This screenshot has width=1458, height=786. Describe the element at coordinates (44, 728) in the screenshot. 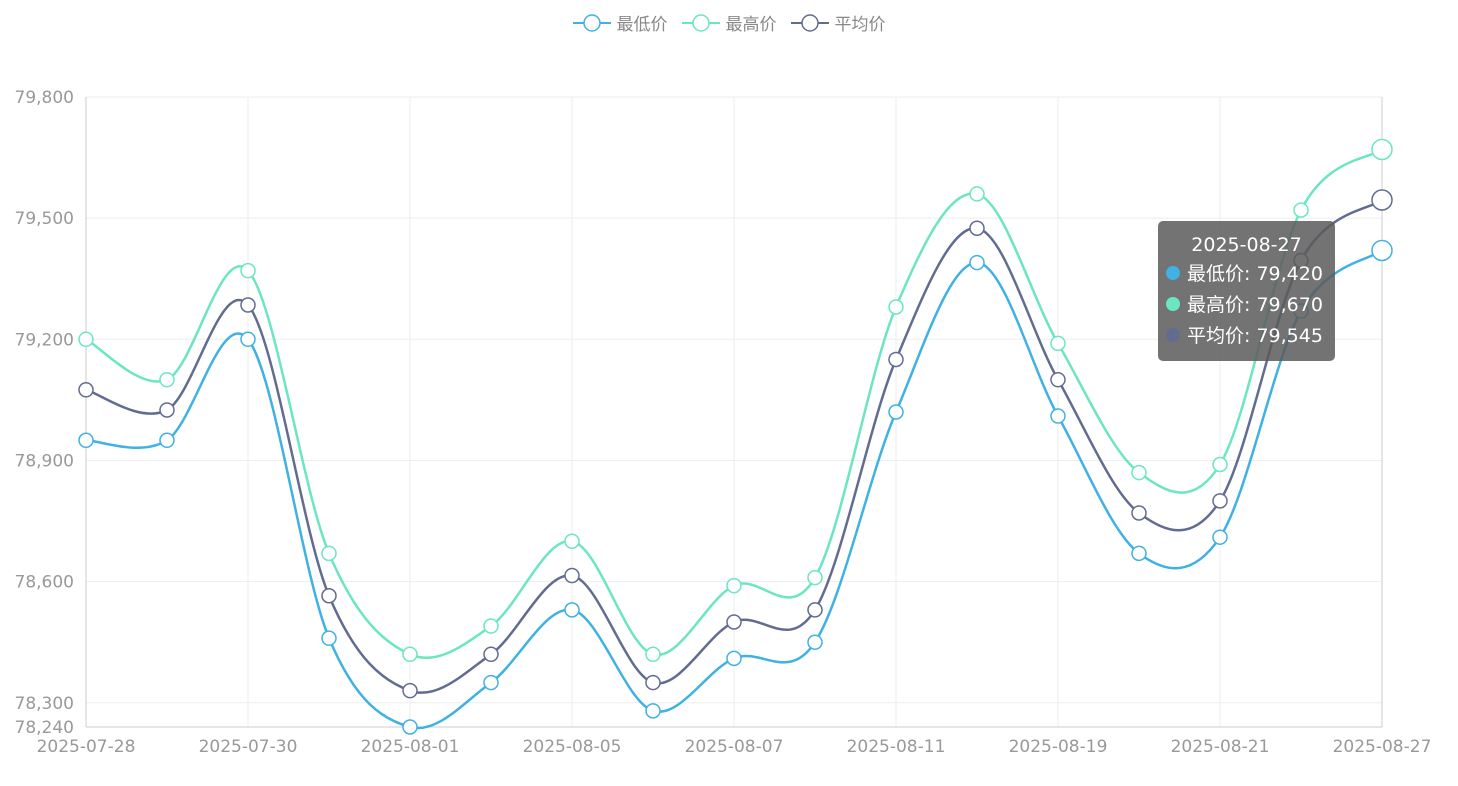

I see `y-tick-label: 78,240` at that location.